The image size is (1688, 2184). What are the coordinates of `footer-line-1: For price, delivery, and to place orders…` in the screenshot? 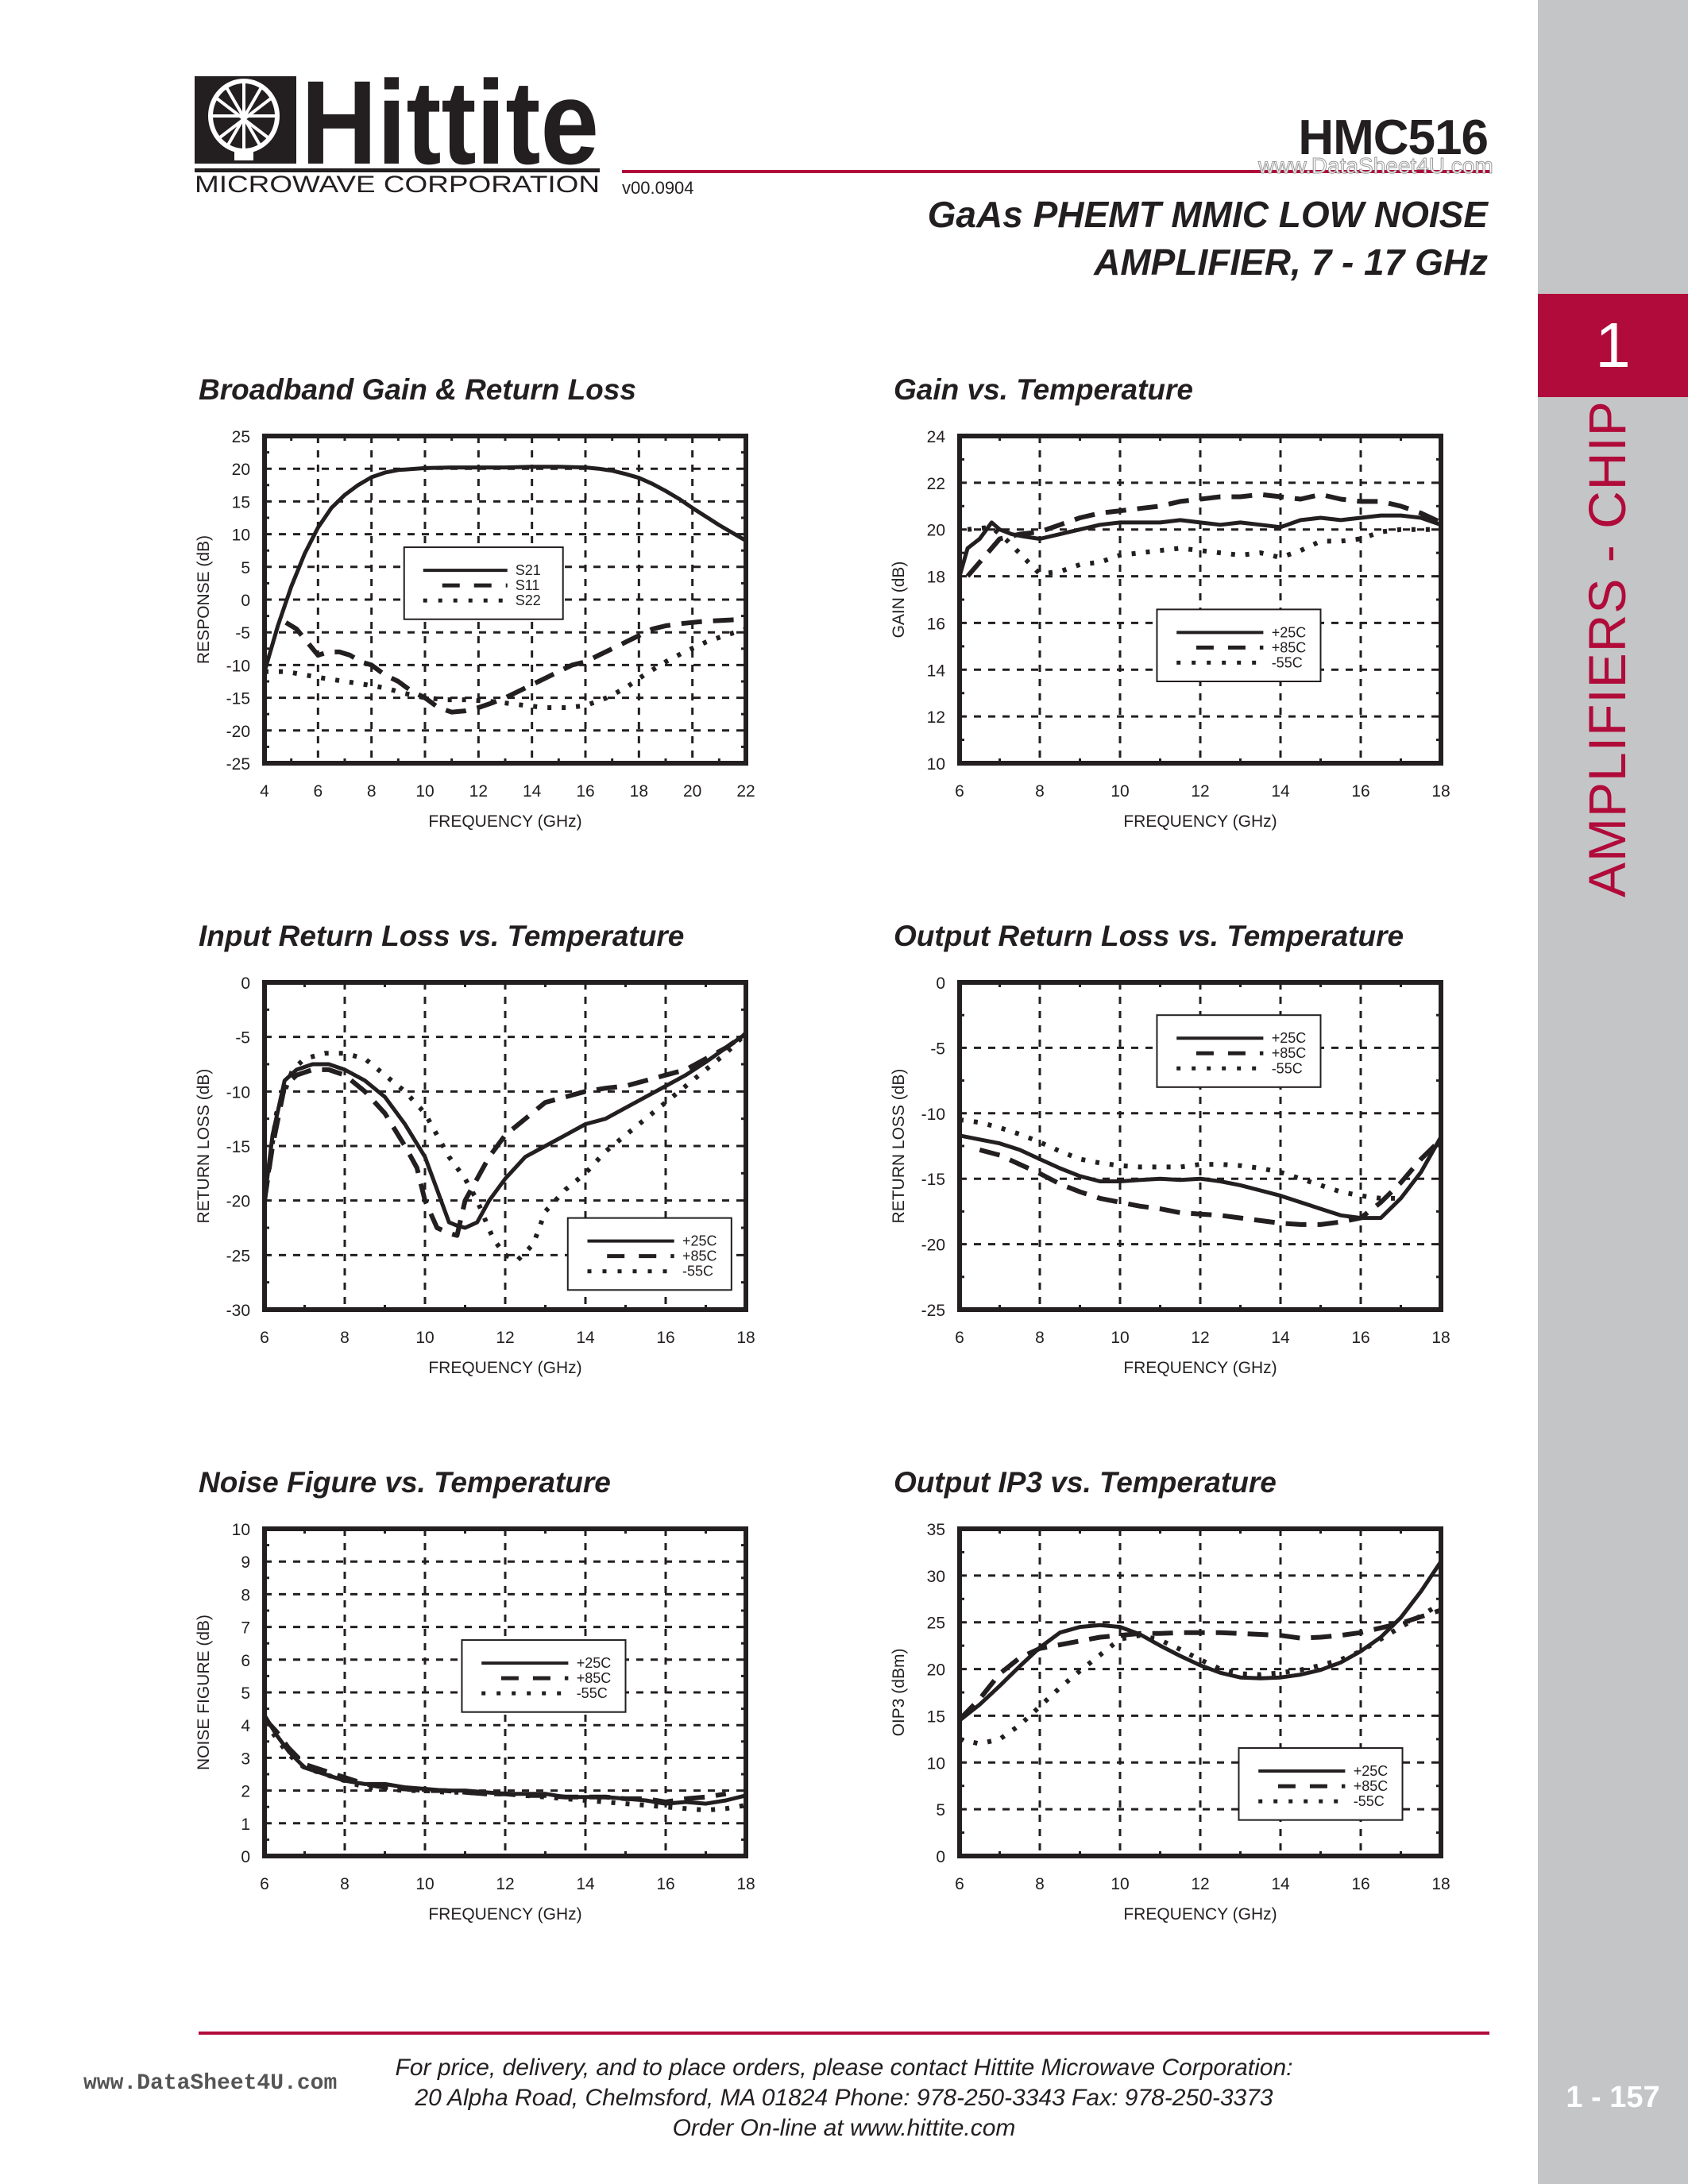 It's located at (844, 2068).